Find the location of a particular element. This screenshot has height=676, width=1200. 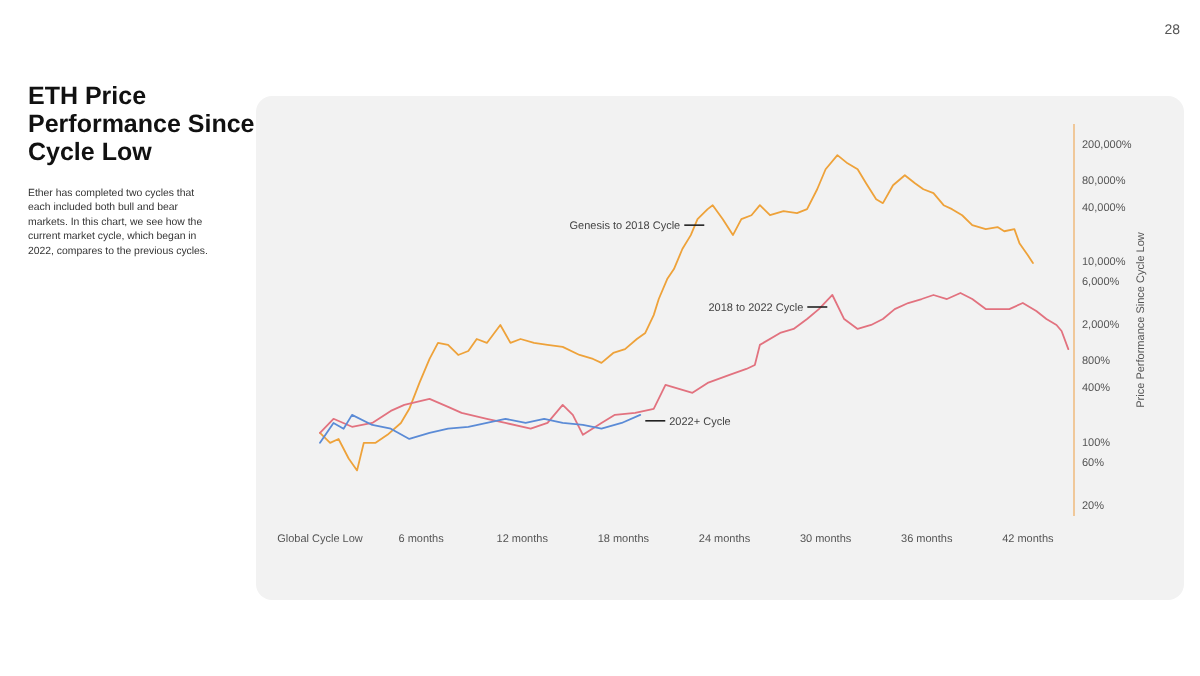

chart-title: ETH Price Performance Since Cycle Low is located at coordinates (141, 124).